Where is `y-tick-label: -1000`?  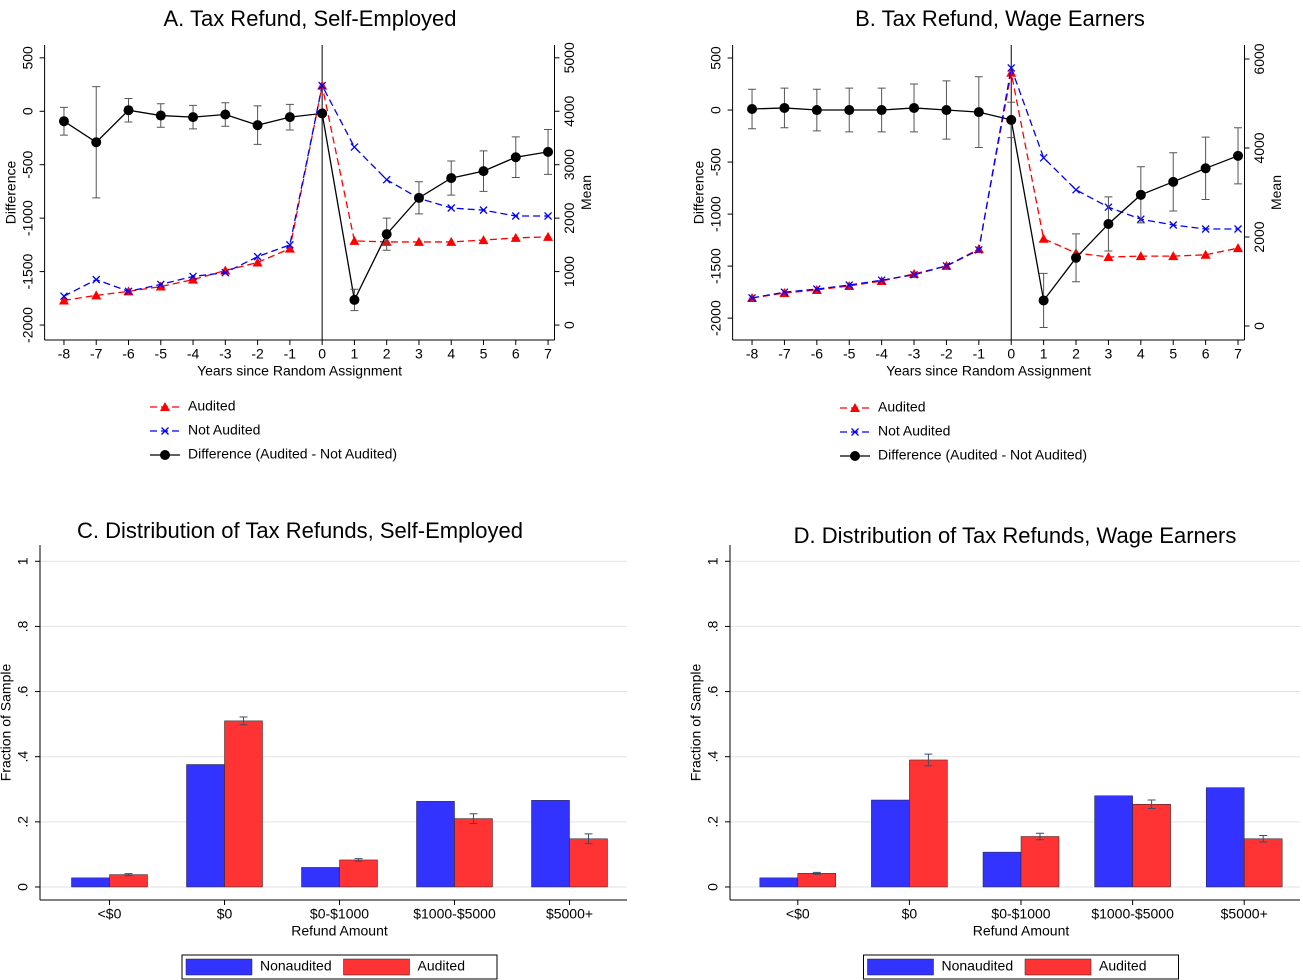 y-tick-label: -1000 is located at coordinates (27, 218).